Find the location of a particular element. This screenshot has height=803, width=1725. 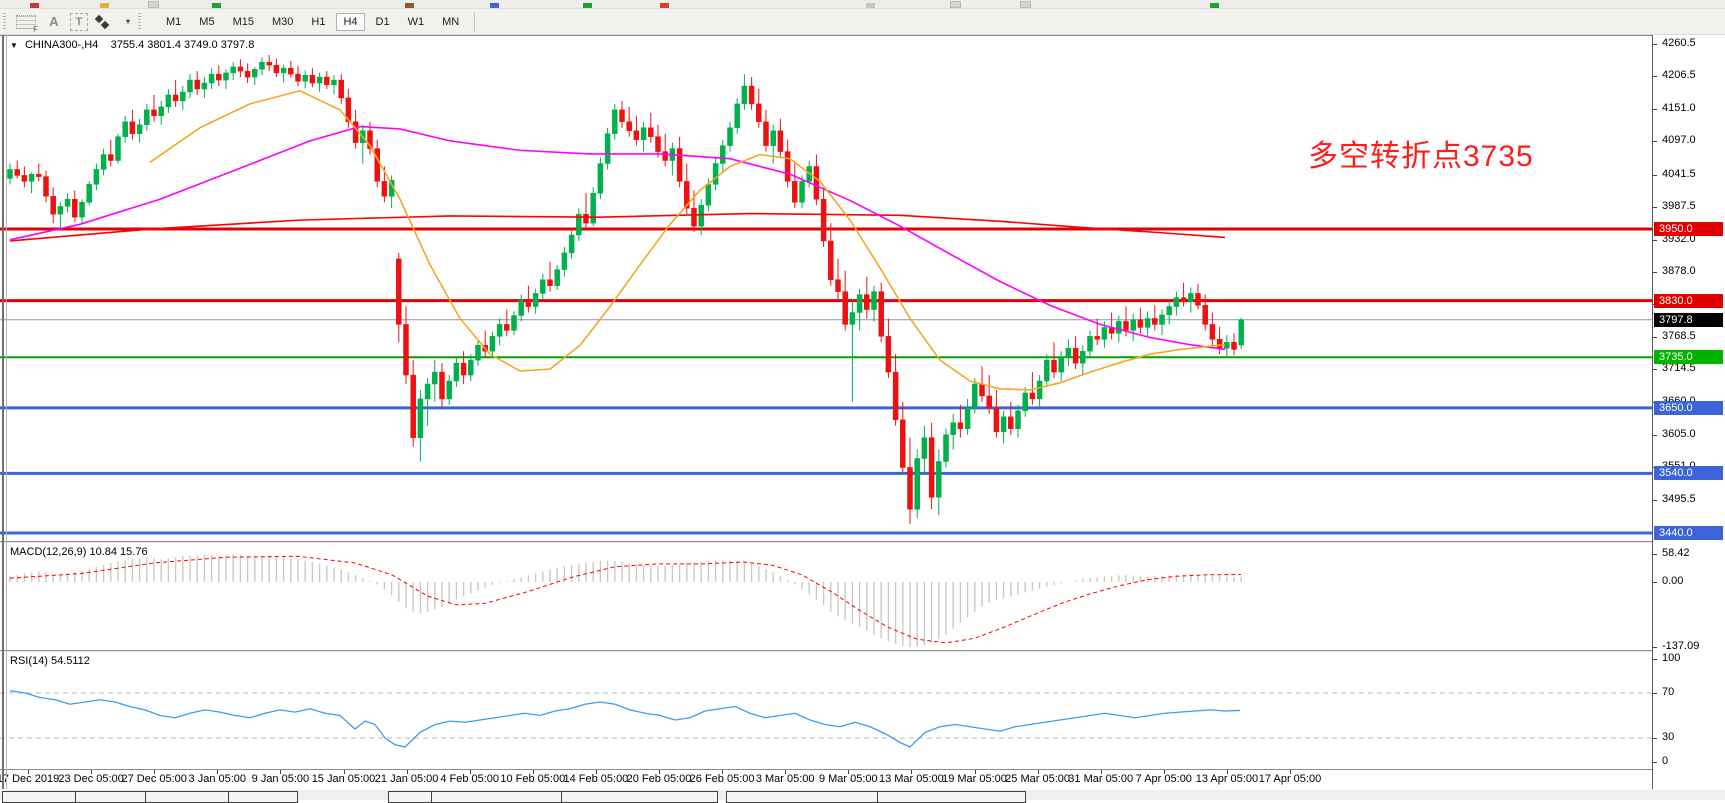

date-label: 15 Jan 05:00 is located at coordinates (343, 779).